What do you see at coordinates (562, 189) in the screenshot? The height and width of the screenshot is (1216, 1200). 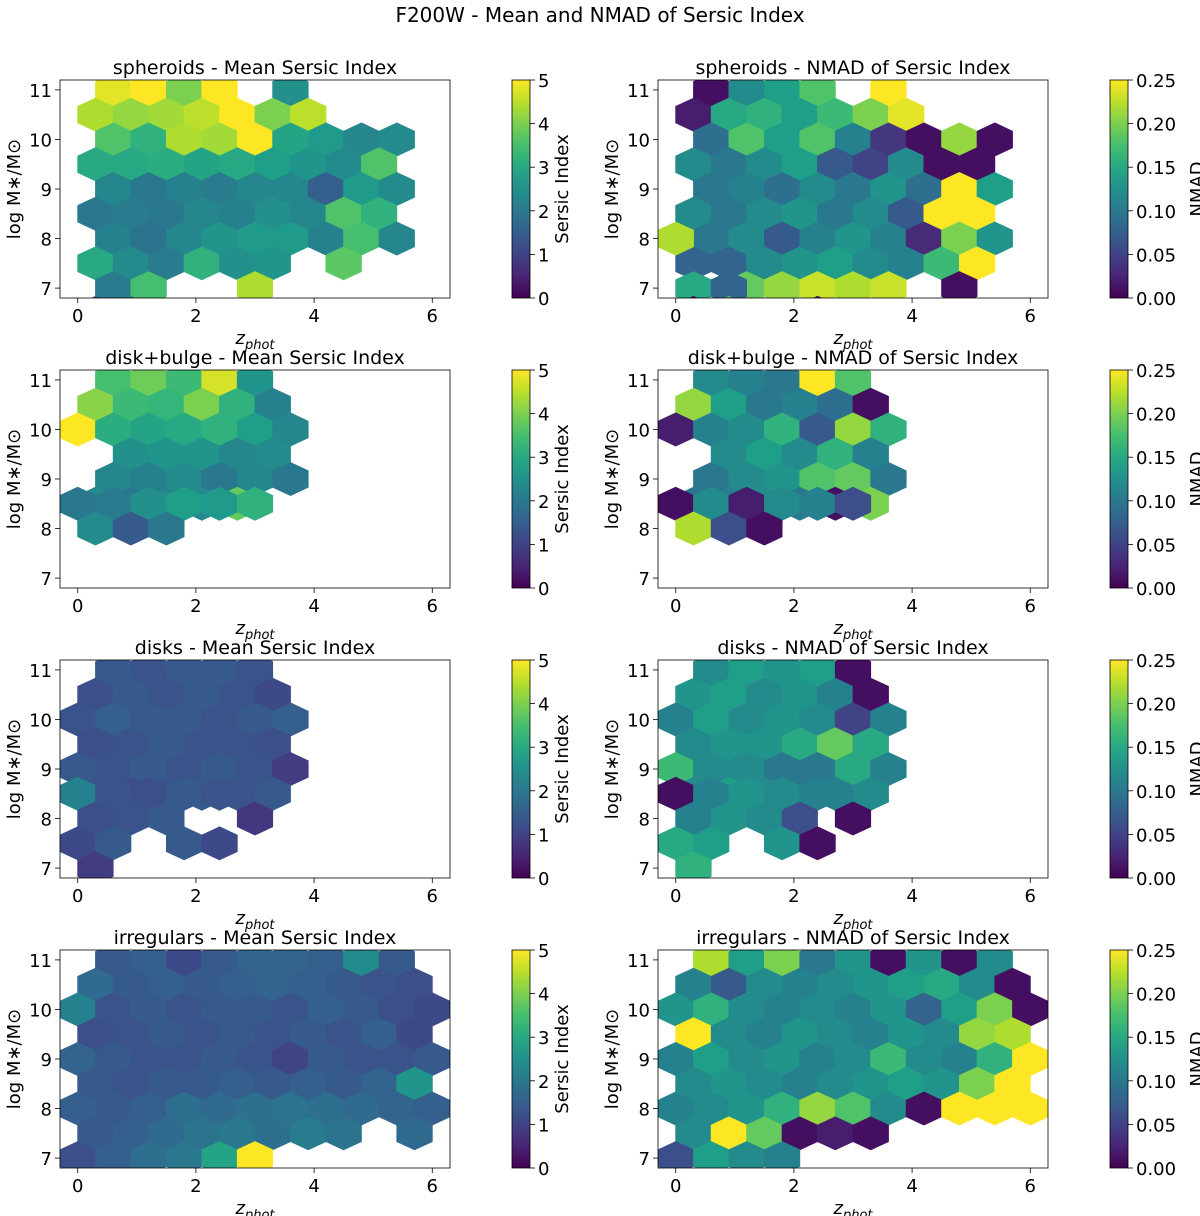 I see `colorbar-label: Sersic Index` at bounding box center [562, 189].